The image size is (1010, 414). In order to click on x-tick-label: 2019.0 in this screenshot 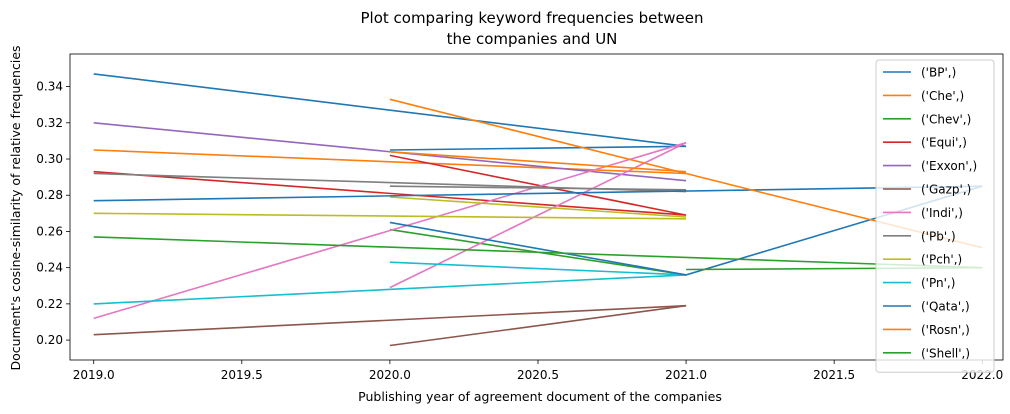, I will do `click(94, 375)`.